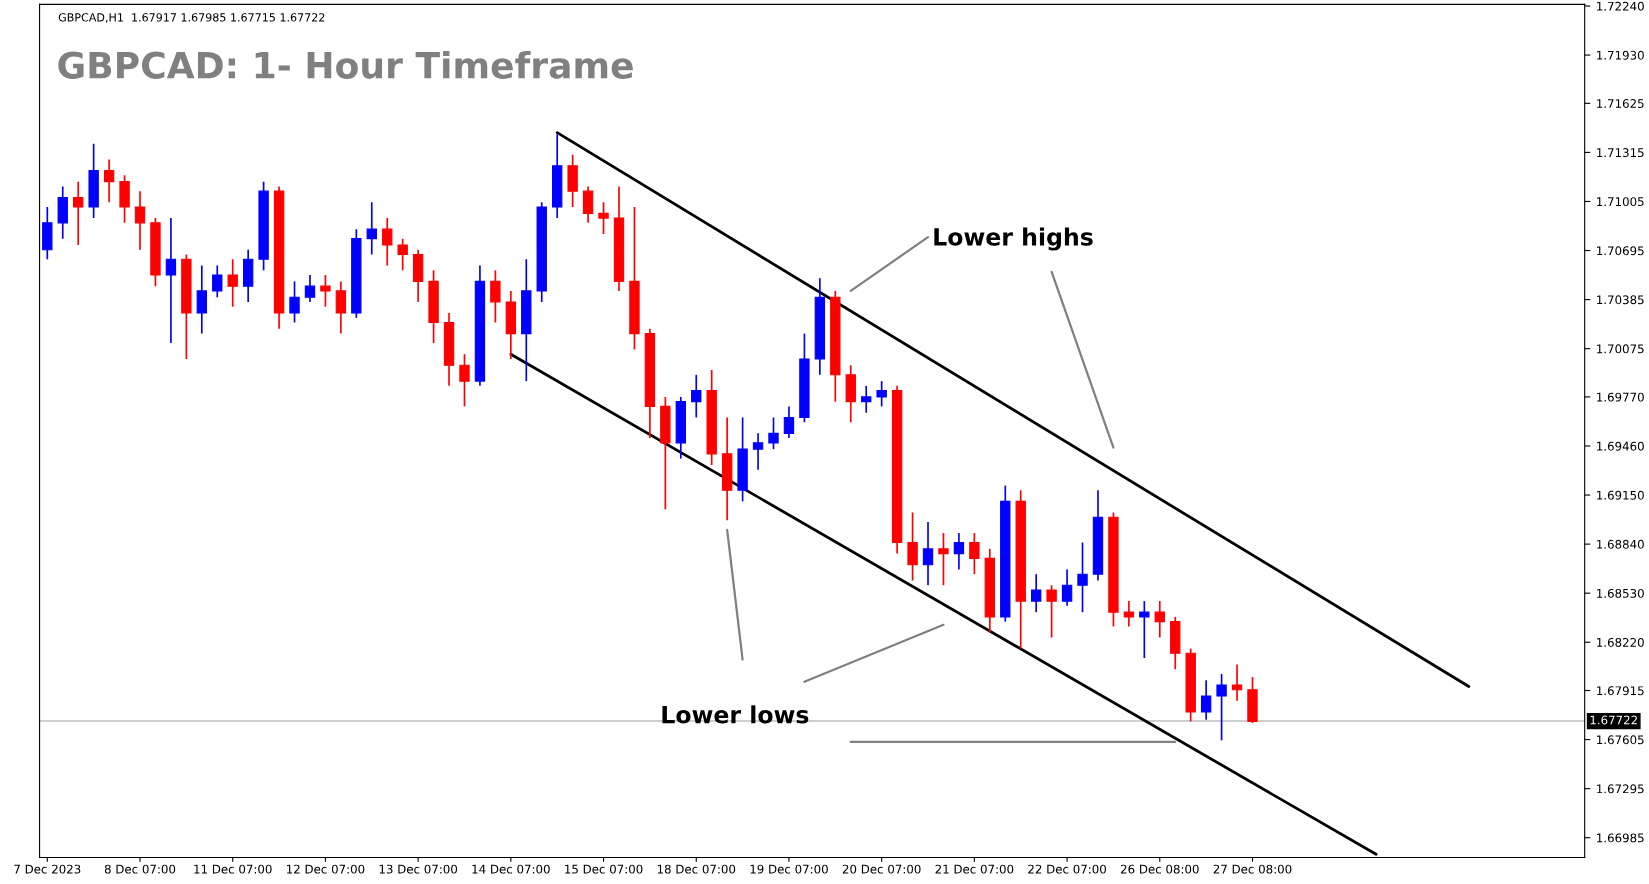 The image size is (1649, 884). Describe the element at coordinates (1620, 691) in the screenshot. I see `y-tick-label: 1.67915` at that location.